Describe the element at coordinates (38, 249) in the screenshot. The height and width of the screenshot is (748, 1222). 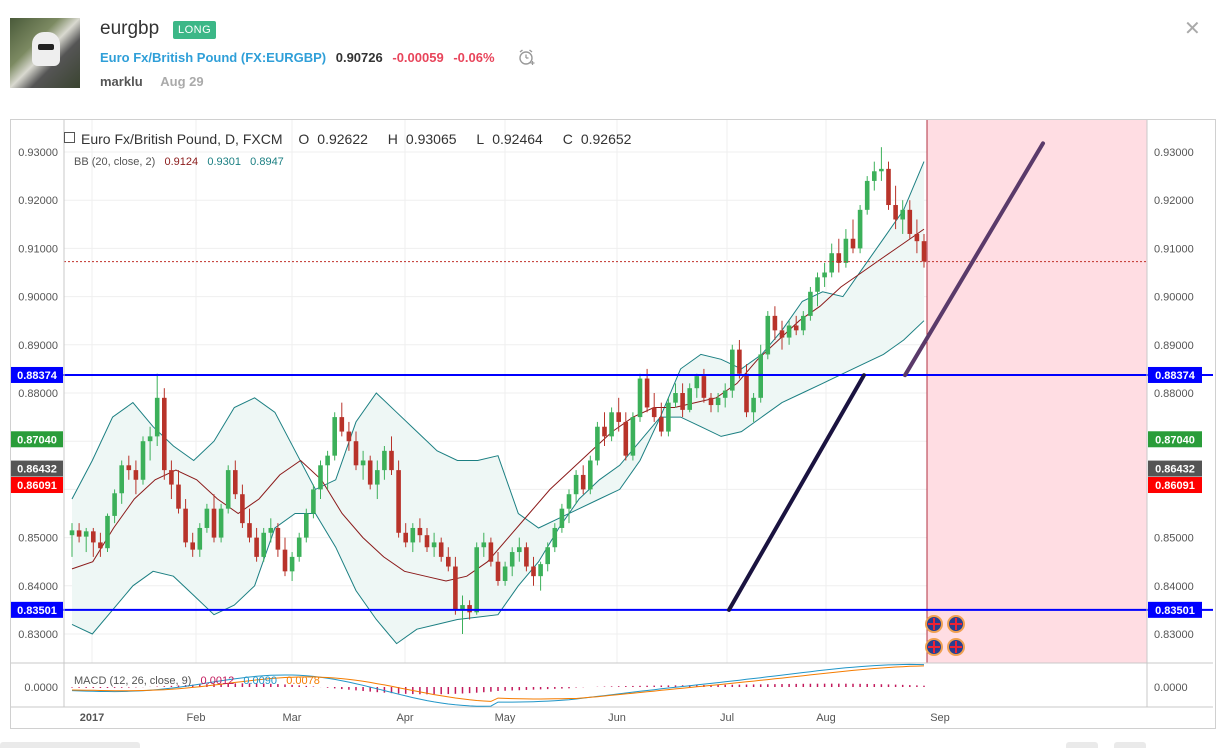
I see `left-axis-tick-label: 0.91000` at that location.